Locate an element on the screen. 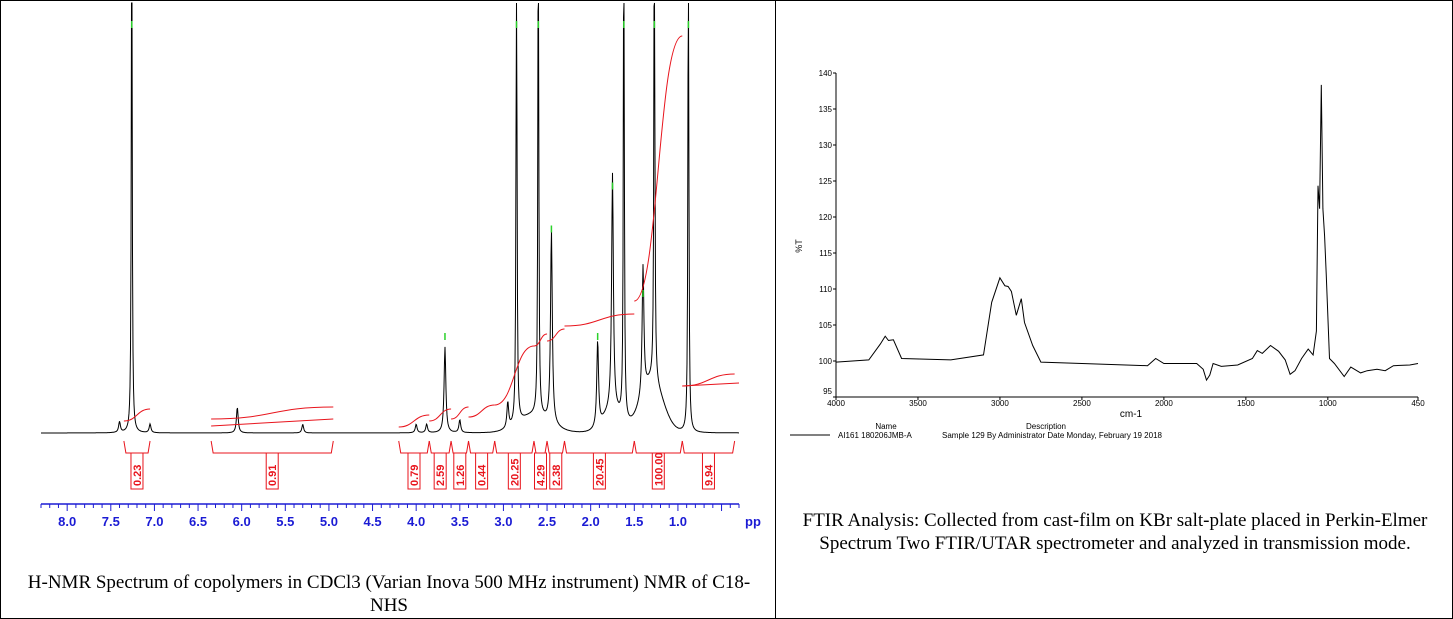  ftir-x-tick-label: 1000 is located at coordinates (1328, 403).